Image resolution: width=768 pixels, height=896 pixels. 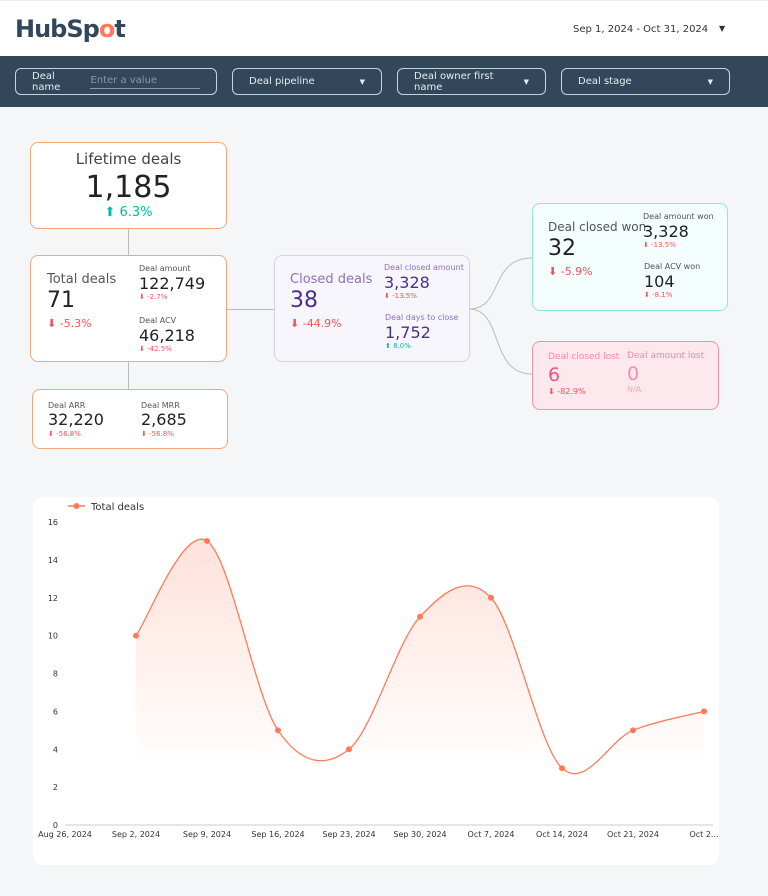 What do you see at coordinates (424, 267) in the screenshot?
I see `closed-amount-label: Deal closed amount` at bounding box center [424, 267].